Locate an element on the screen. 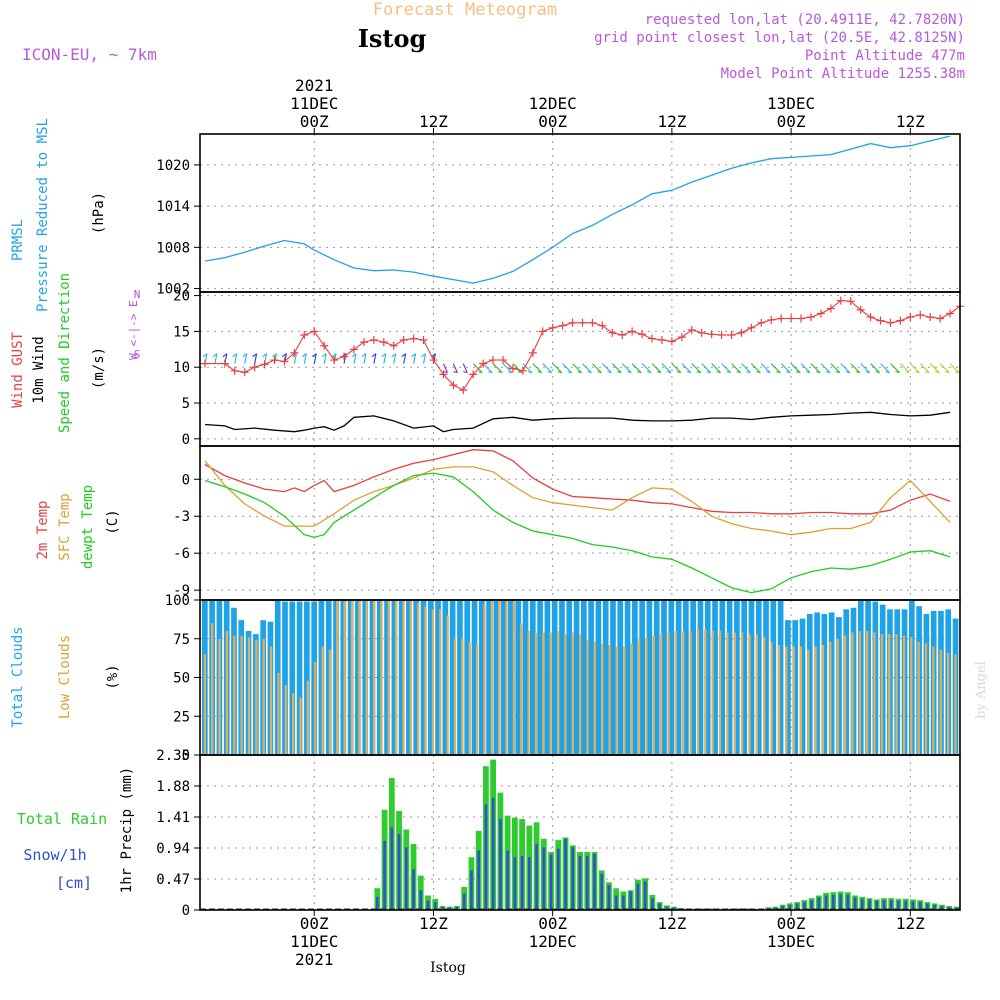 The image size is (1000, 1000). y-tick-label: 1020 is located at coordinates (173, 166).